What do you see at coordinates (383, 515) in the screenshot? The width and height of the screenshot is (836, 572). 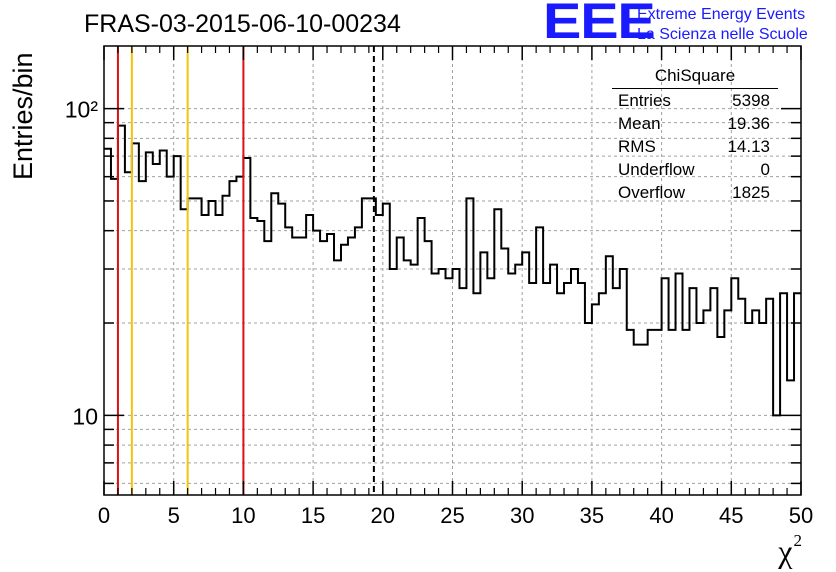 I see `x-tick-label: 20` at bounding box center [383, 515].